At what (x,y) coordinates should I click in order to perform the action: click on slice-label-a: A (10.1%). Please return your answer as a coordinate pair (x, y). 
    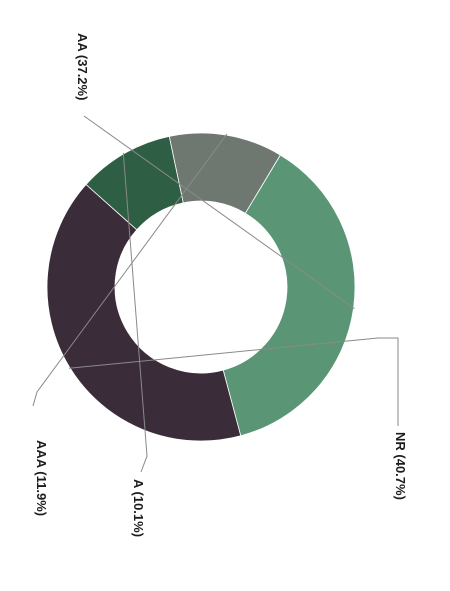
    Looking at the image, I should click on (138, 508).